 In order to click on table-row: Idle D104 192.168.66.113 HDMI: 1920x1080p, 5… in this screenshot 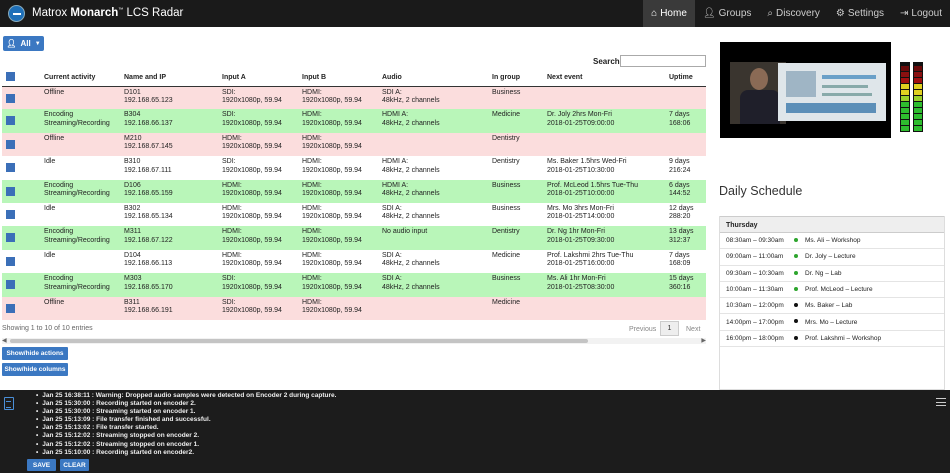, I will do `click(354, 261)`.